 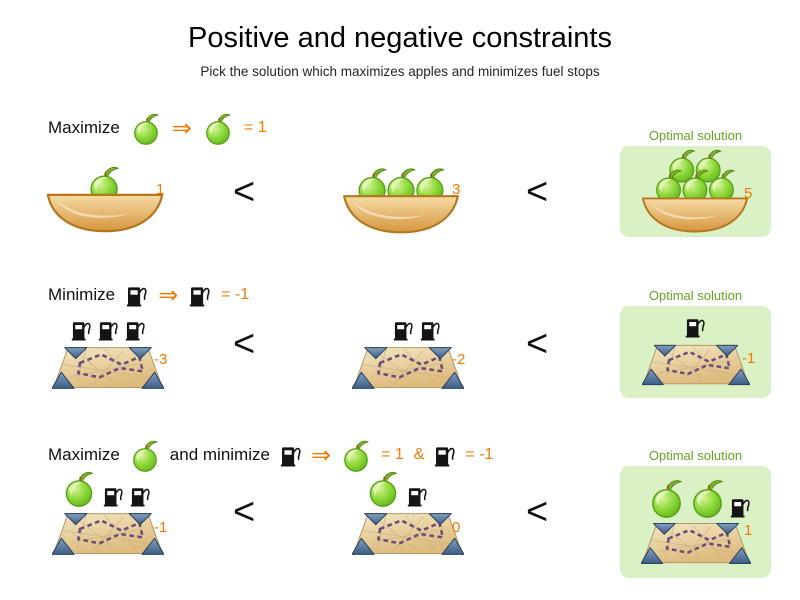 I want to click on row1-verb: Maximize, so click(x=84, y=127).